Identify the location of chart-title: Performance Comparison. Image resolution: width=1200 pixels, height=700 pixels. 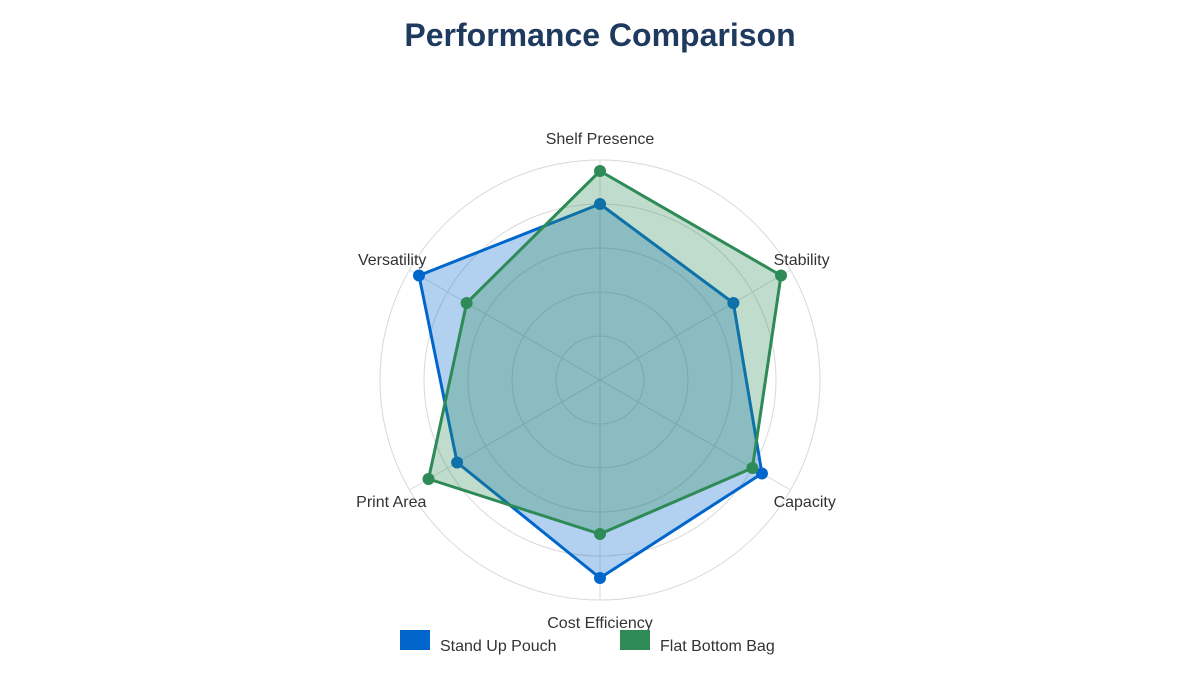
(599, 35).